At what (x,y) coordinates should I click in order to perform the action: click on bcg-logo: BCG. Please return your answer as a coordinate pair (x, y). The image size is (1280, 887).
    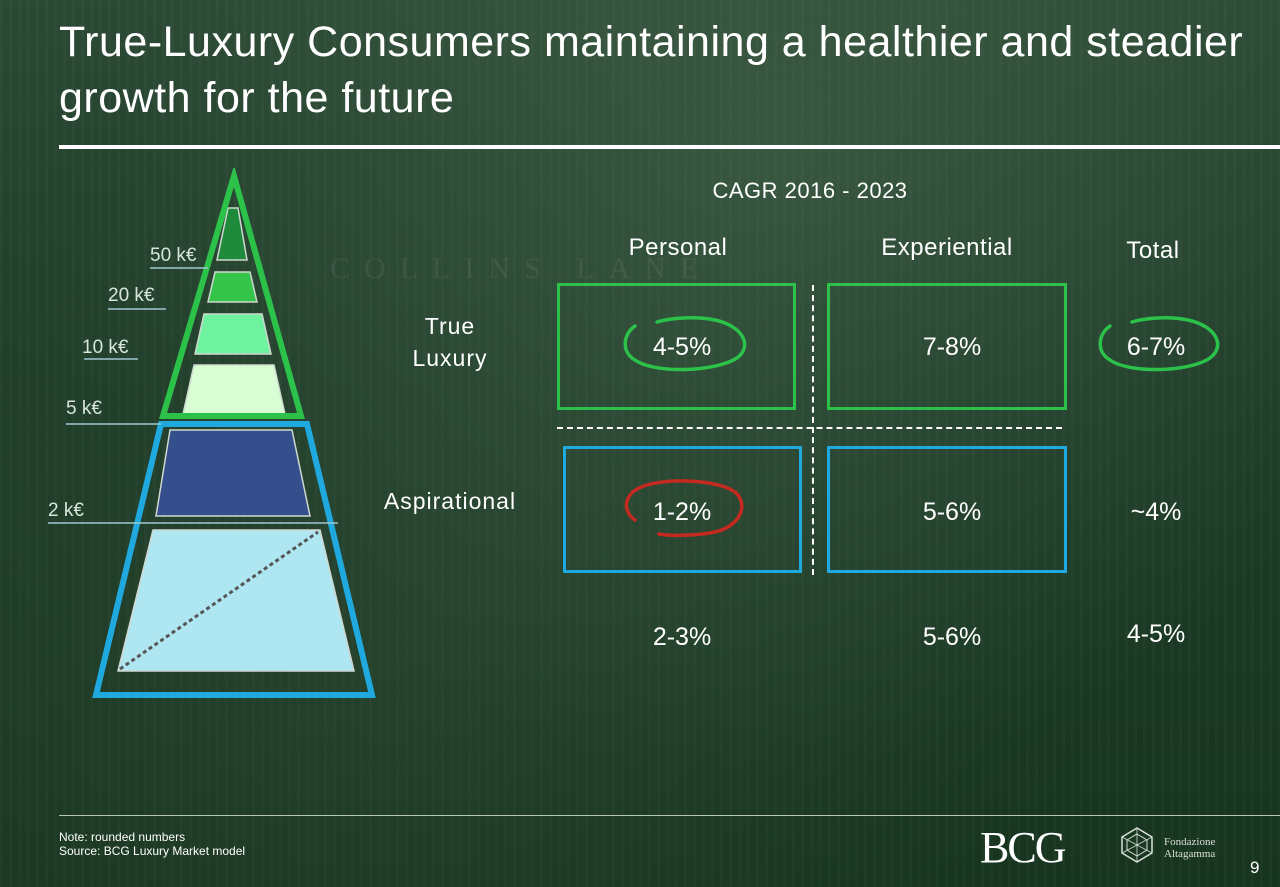
    Looking at the image, I should click on (1023, 847).